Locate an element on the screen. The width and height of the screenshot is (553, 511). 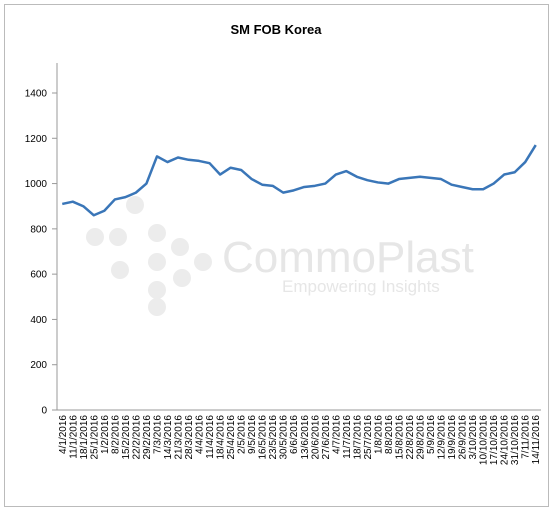
y-tick-label: 1400 is located at coordinates (36, 94).